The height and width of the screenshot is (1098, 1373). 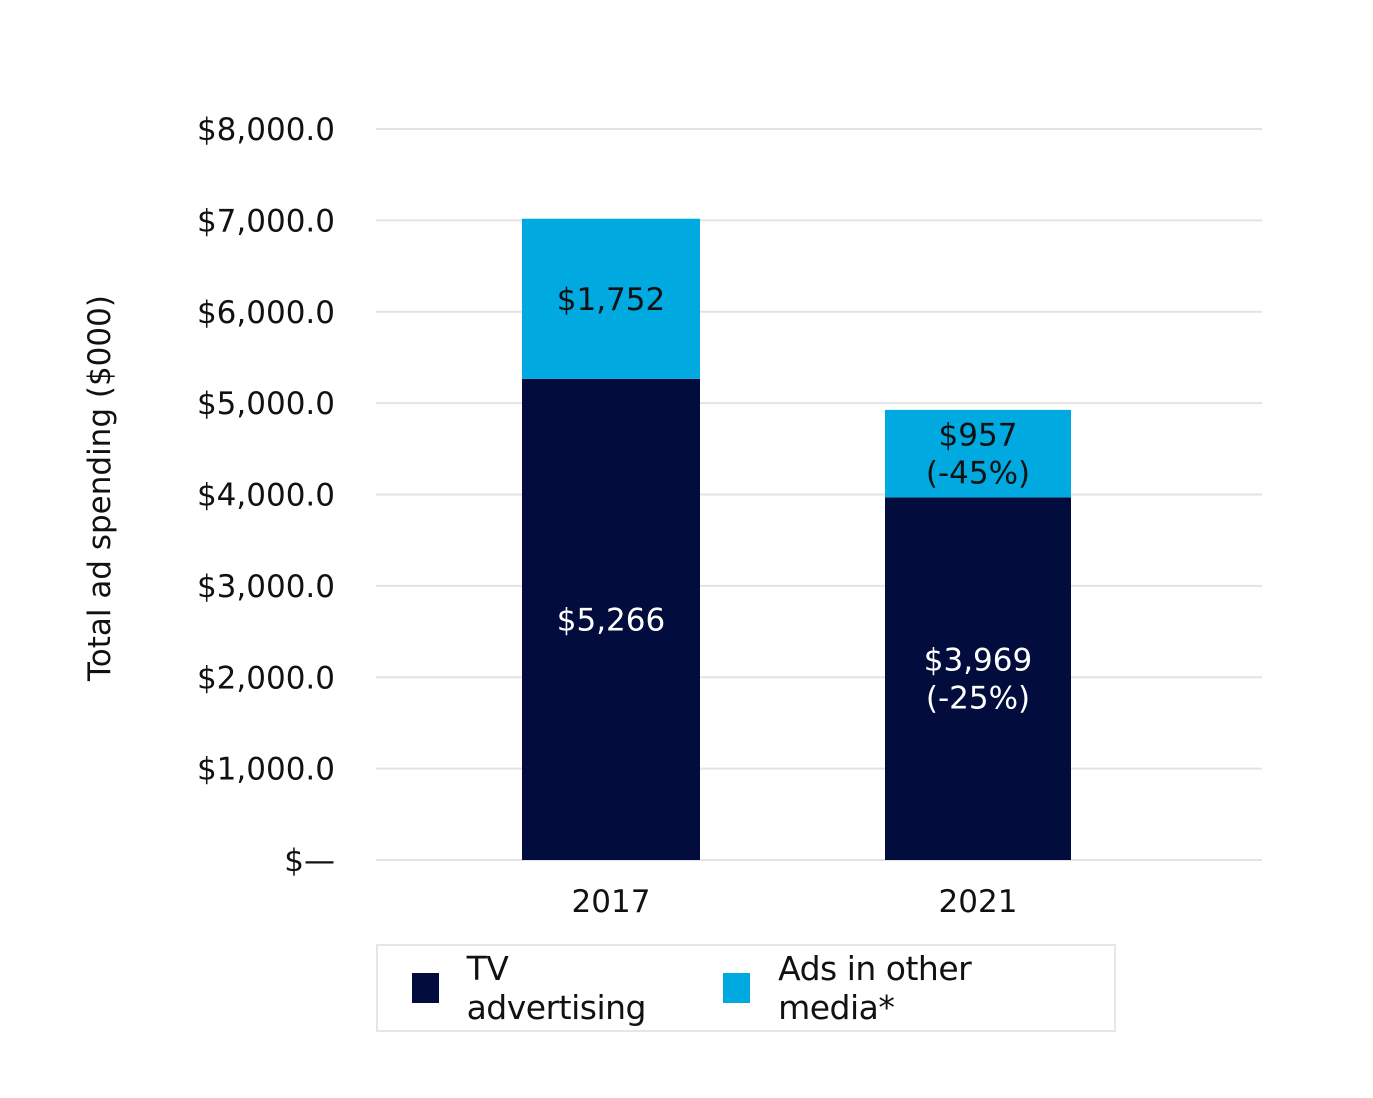 What do you see at coordinates (978, 661) in the screenshot?
I see `data-label: $3,969` at bounding box center [978, 661].